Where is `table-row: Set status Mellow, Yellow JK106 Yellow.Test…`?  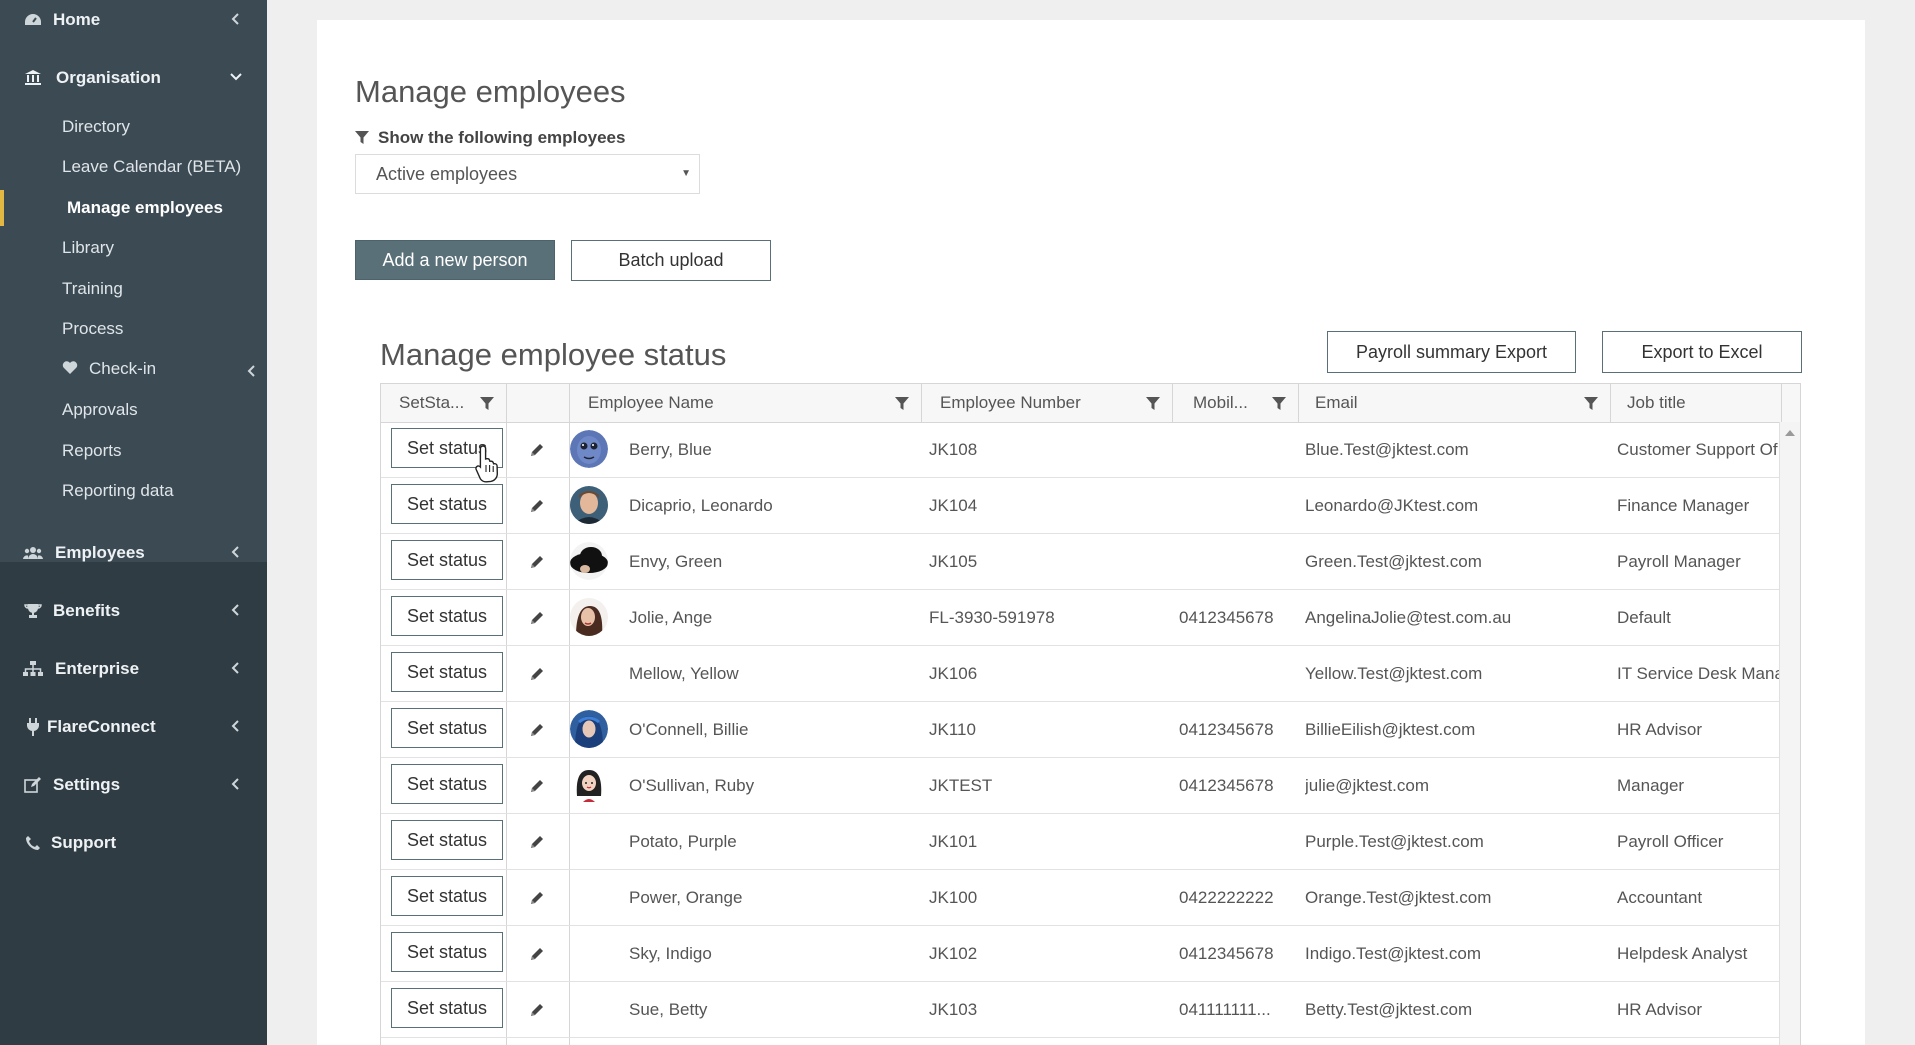 table-row: Set status Mellow, Yellow JK106 Yellow.Test… is located at coordinates (1081, 674).